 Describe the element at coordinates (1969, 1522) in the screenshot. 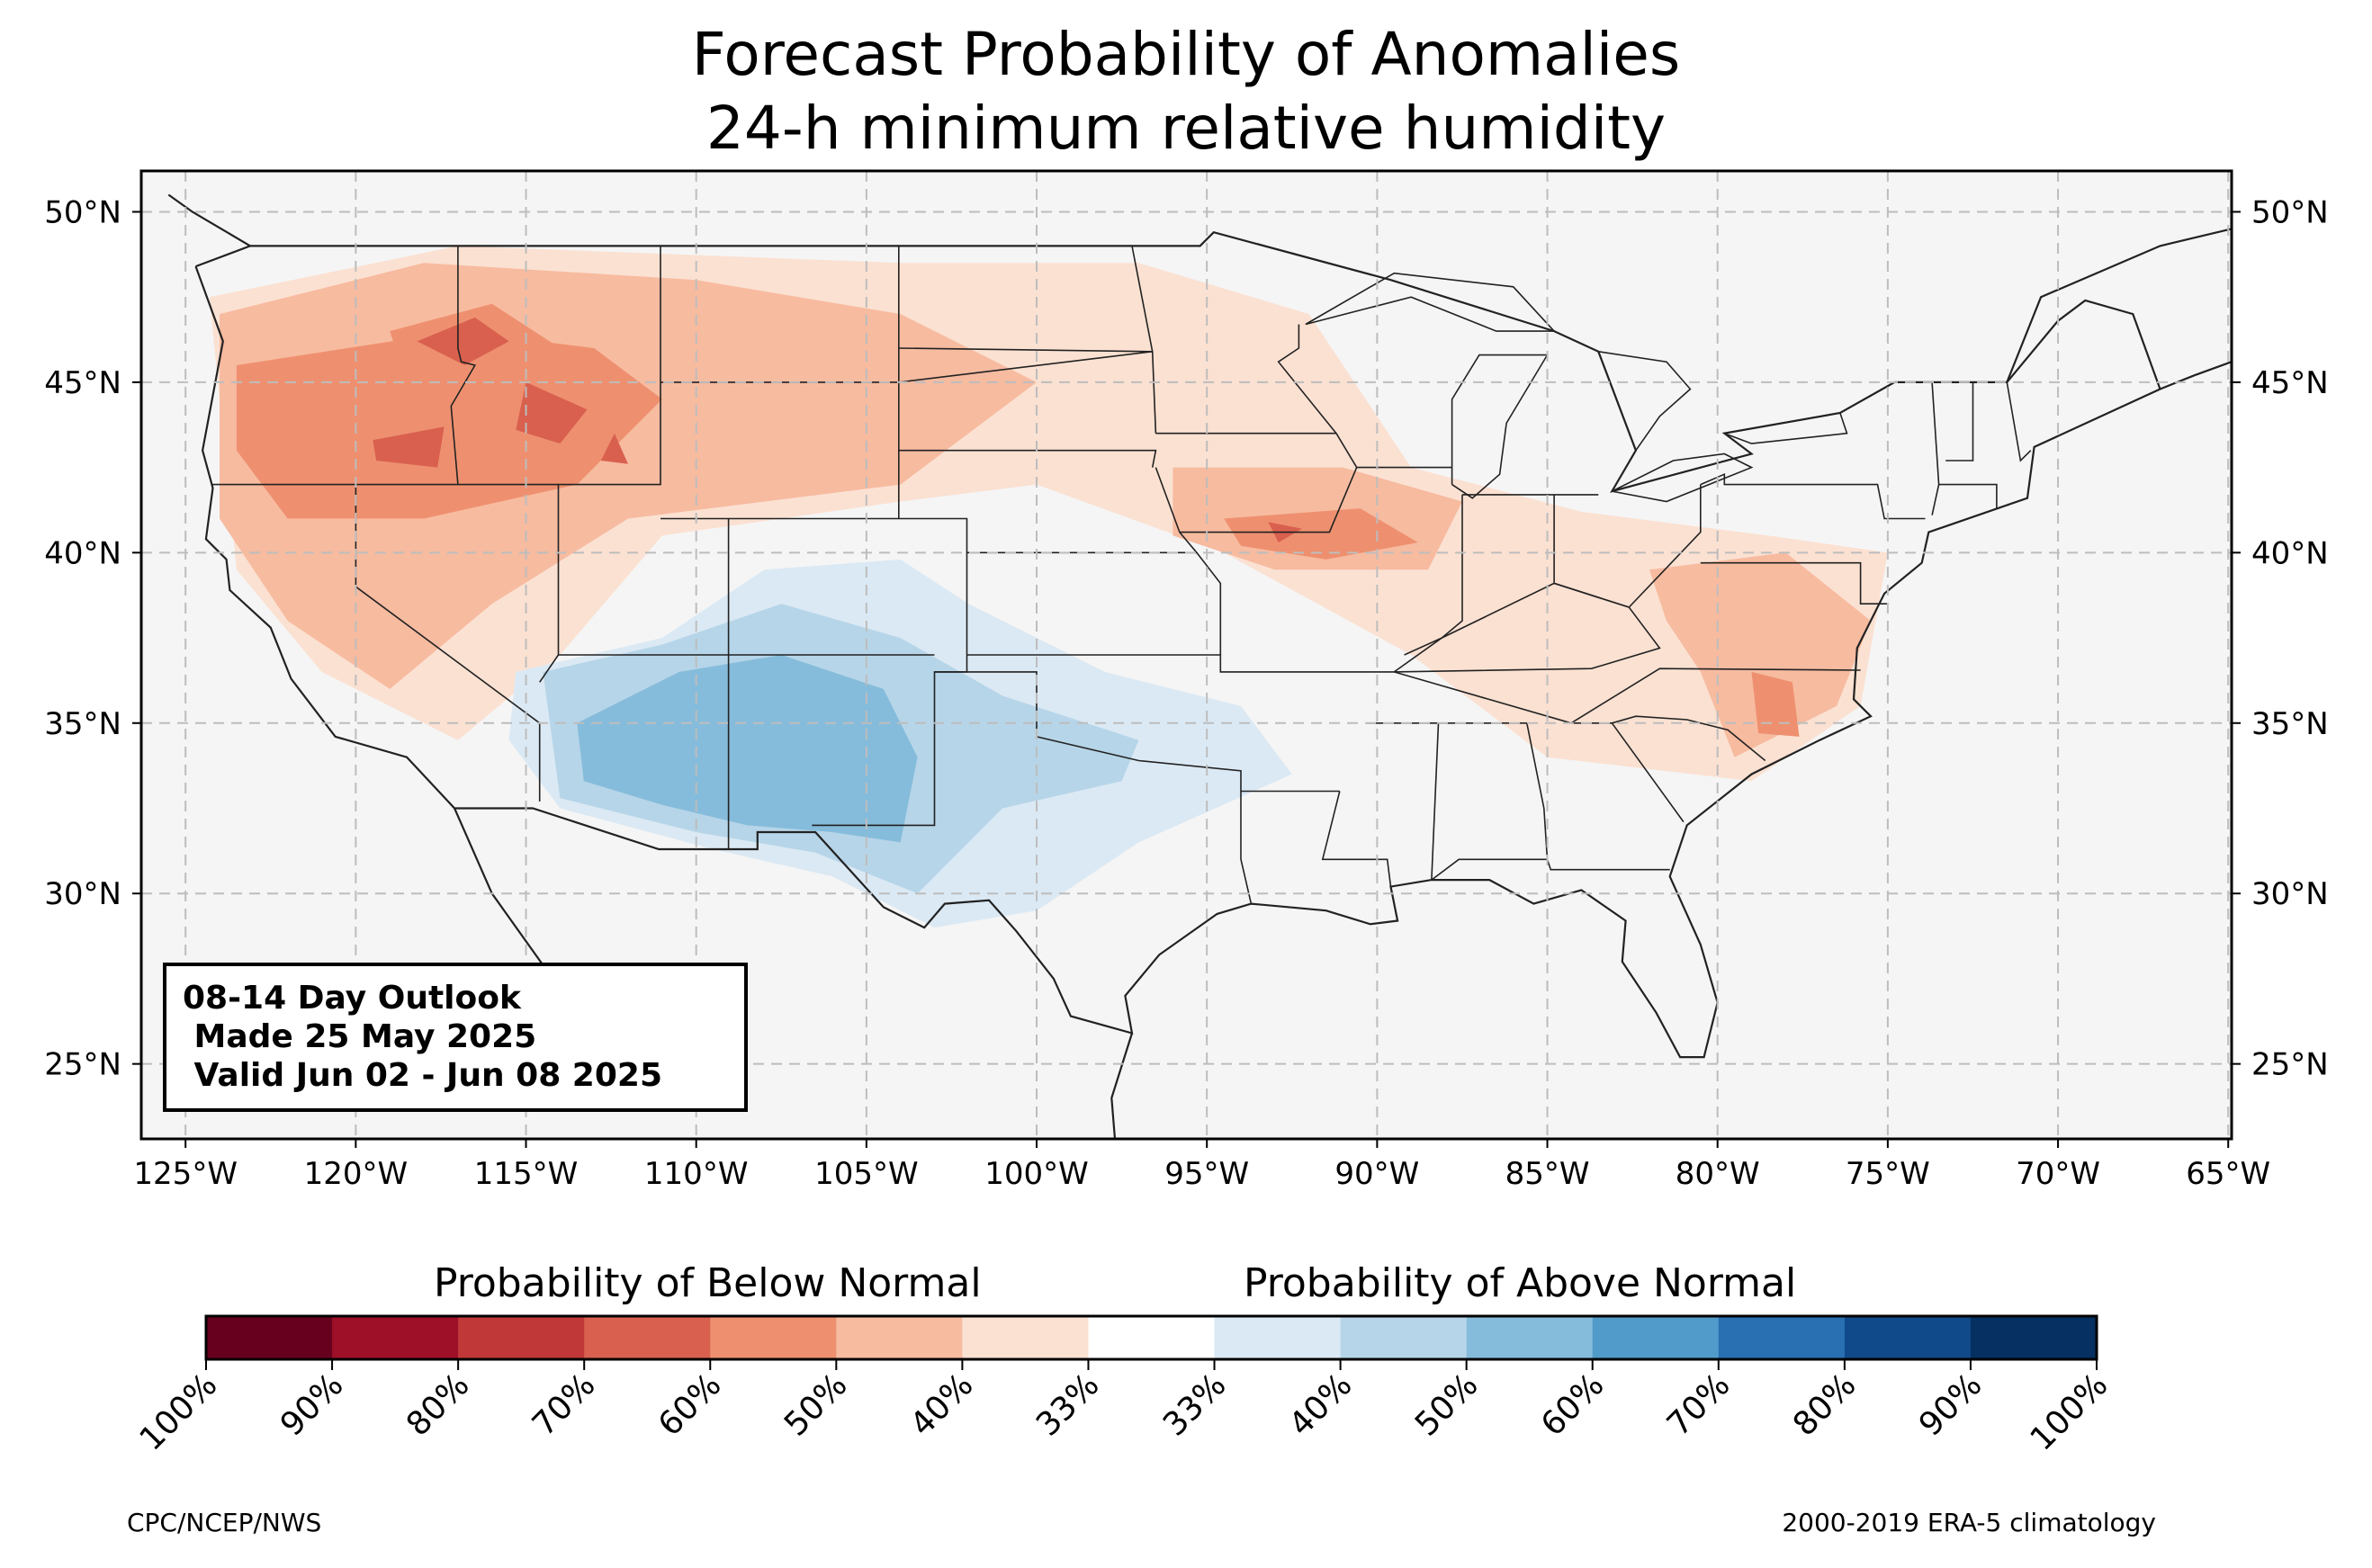

I see `footer-climatology: 2000-2019 ERA-5 climatology` at that location.